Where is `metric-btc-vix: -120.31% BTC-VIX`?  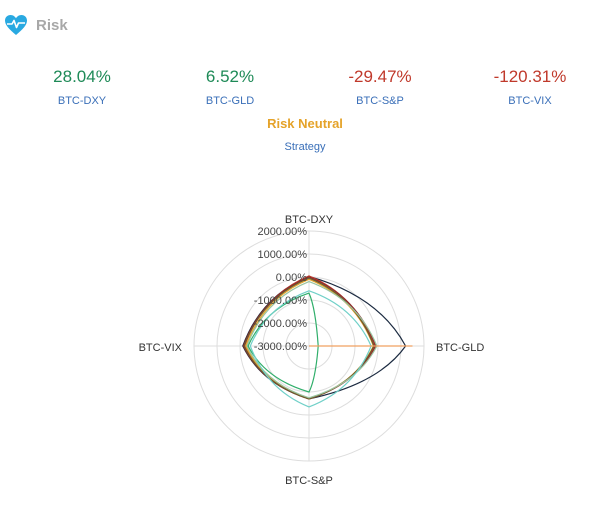
metric-btc-vix: -120.31% BTC-VIX is located at coordinates (530, 87).